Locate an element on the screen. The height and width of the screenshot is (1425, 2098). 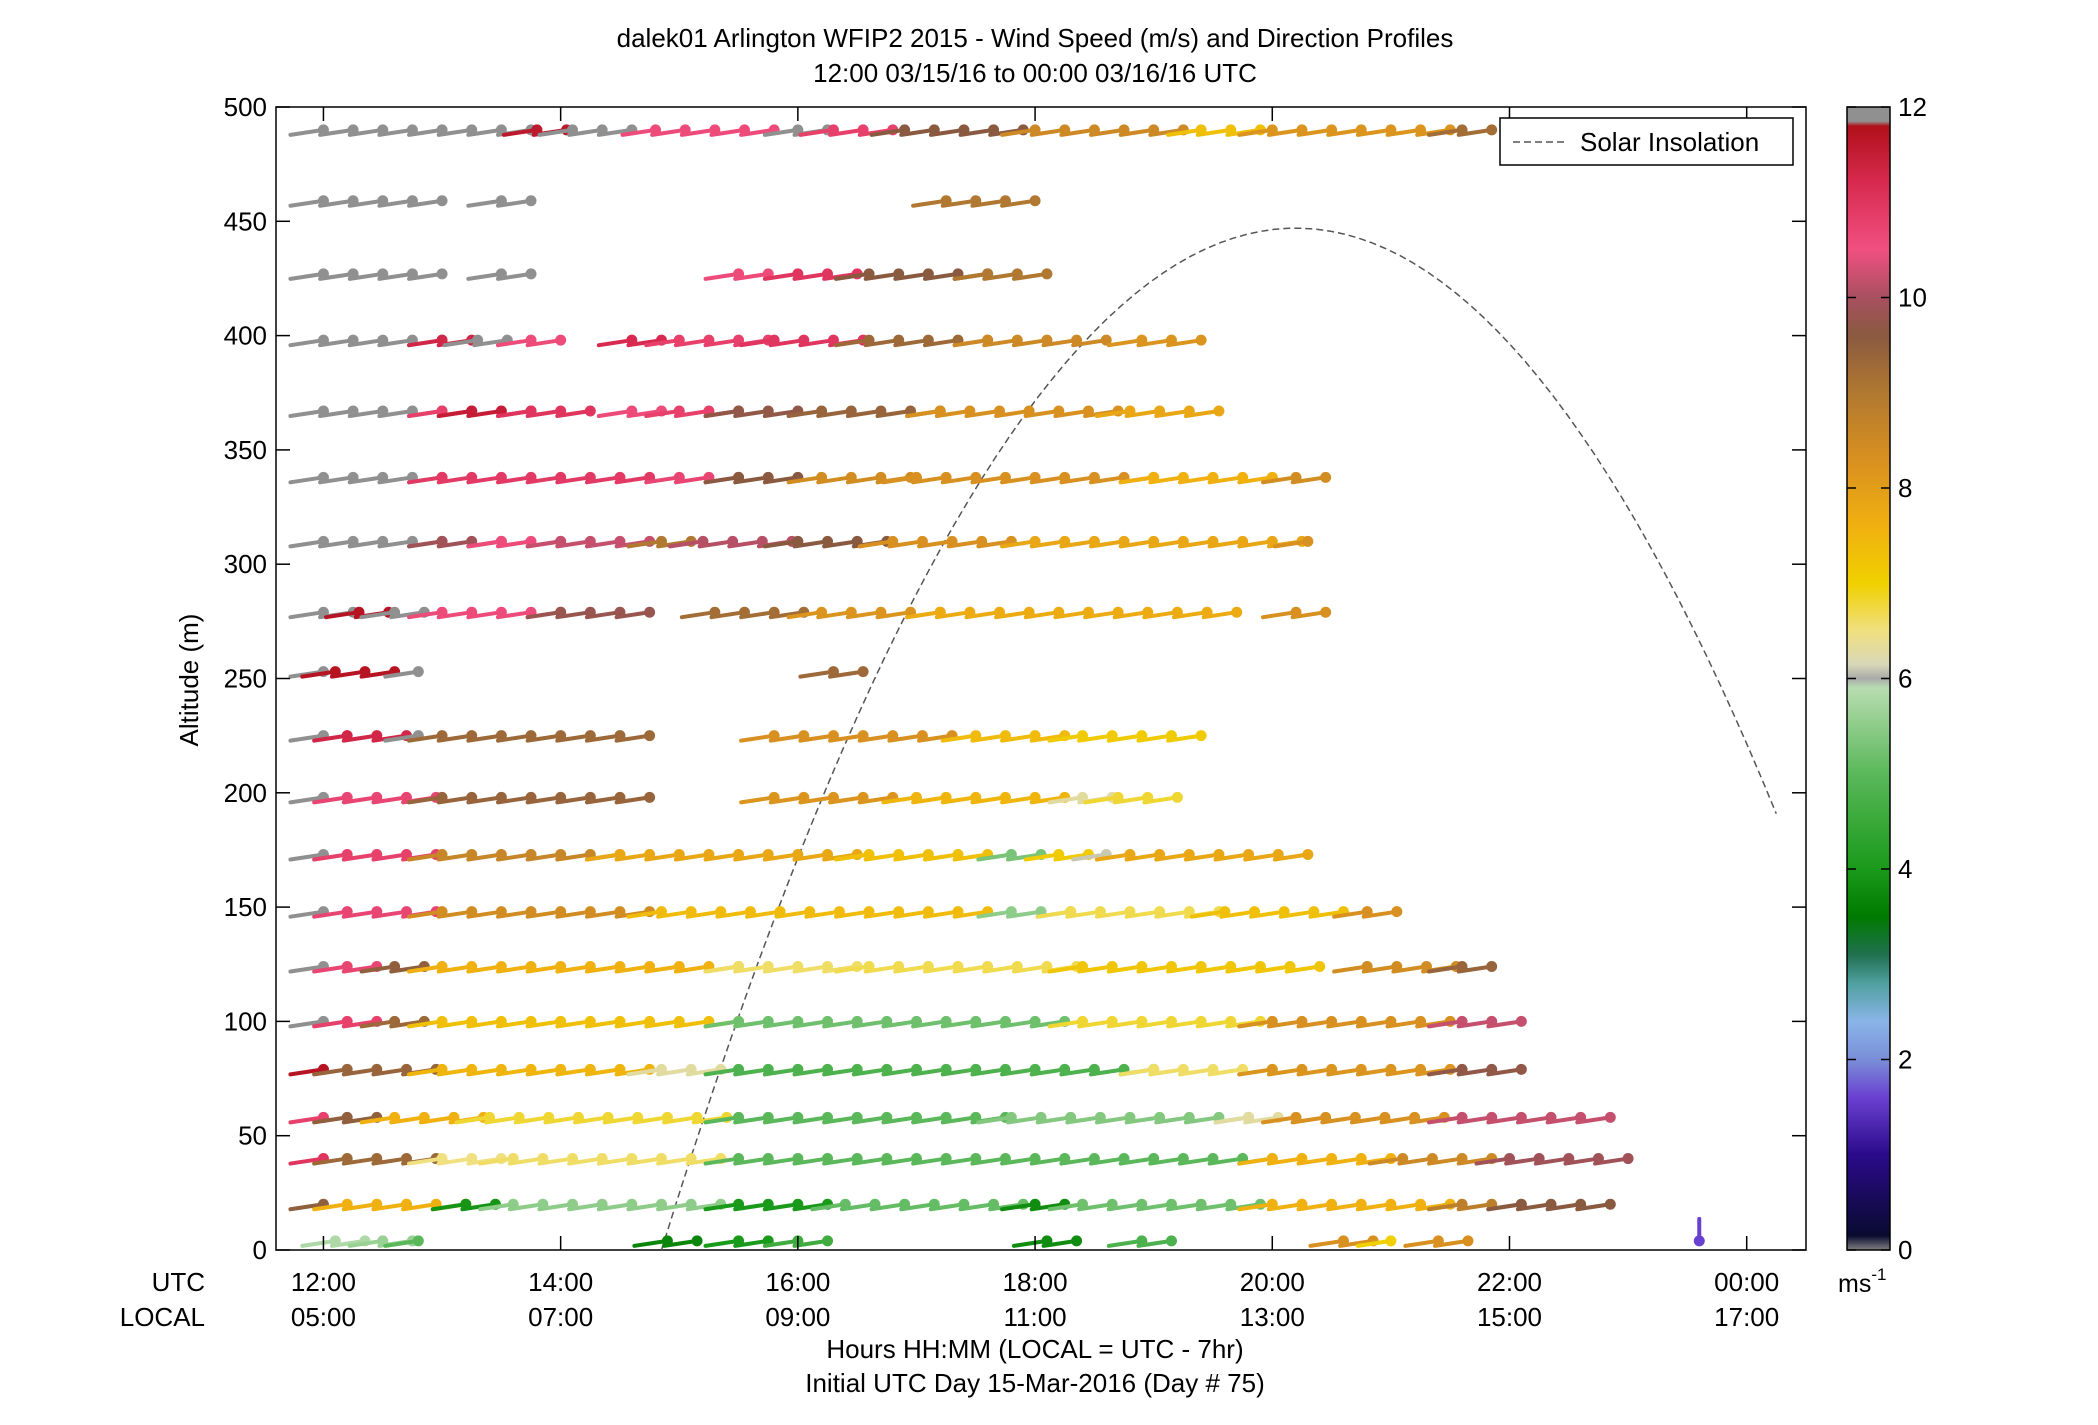
y-tick-label: 450 is located at coordinates (245, 221).